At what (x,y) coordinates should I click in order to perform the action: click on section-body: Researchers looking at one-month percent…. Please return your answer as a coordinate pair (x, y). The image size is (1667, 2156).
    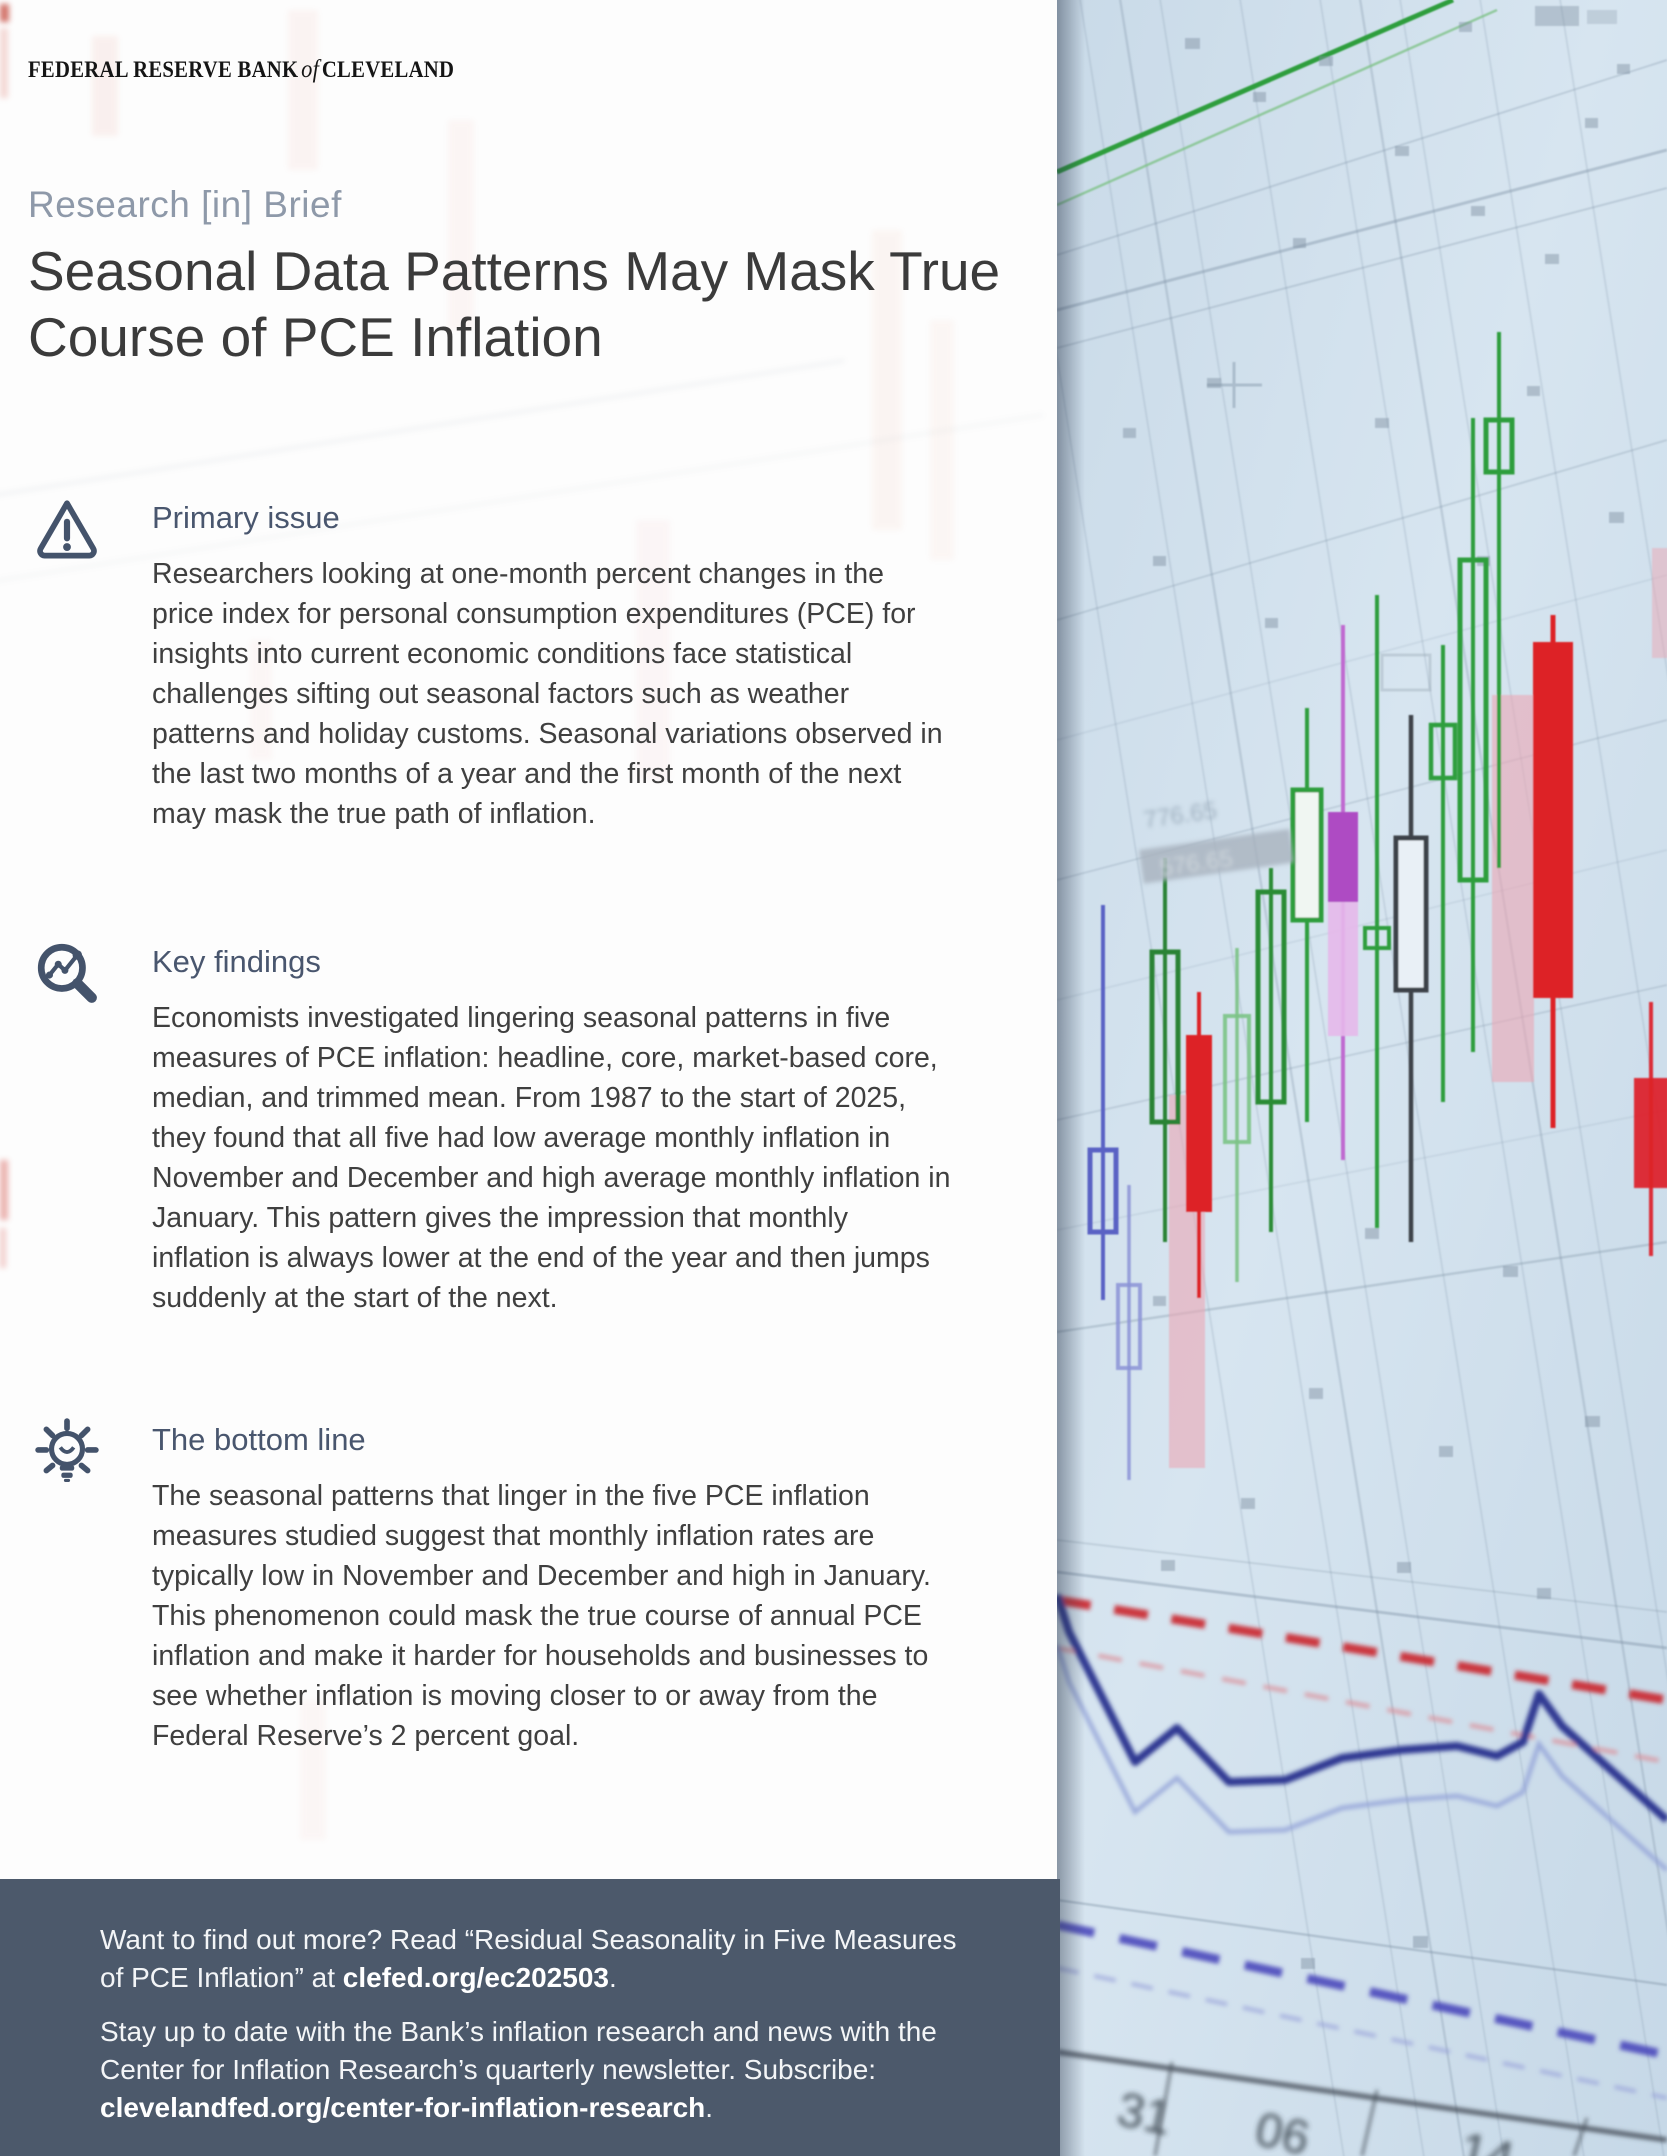
    Looking at the image, I should click on (547, 694).